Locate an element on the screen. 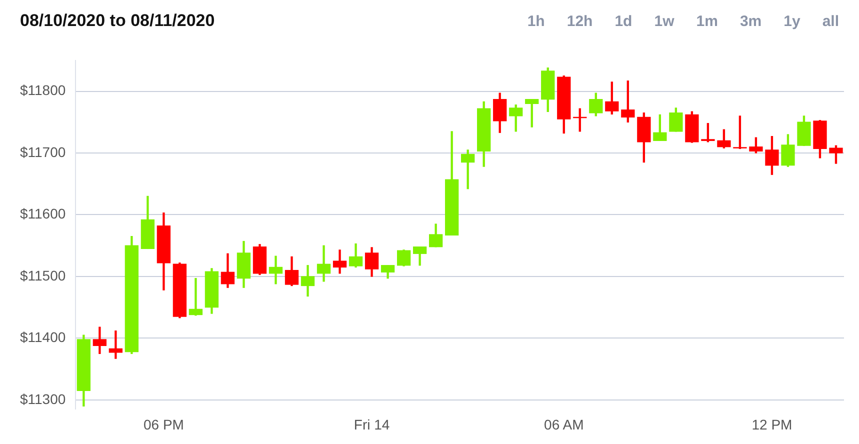 Image resolution: width=859 pixels, height=444 pixels. x-tick-label: 06 AM is located at coordinates (564, 424).